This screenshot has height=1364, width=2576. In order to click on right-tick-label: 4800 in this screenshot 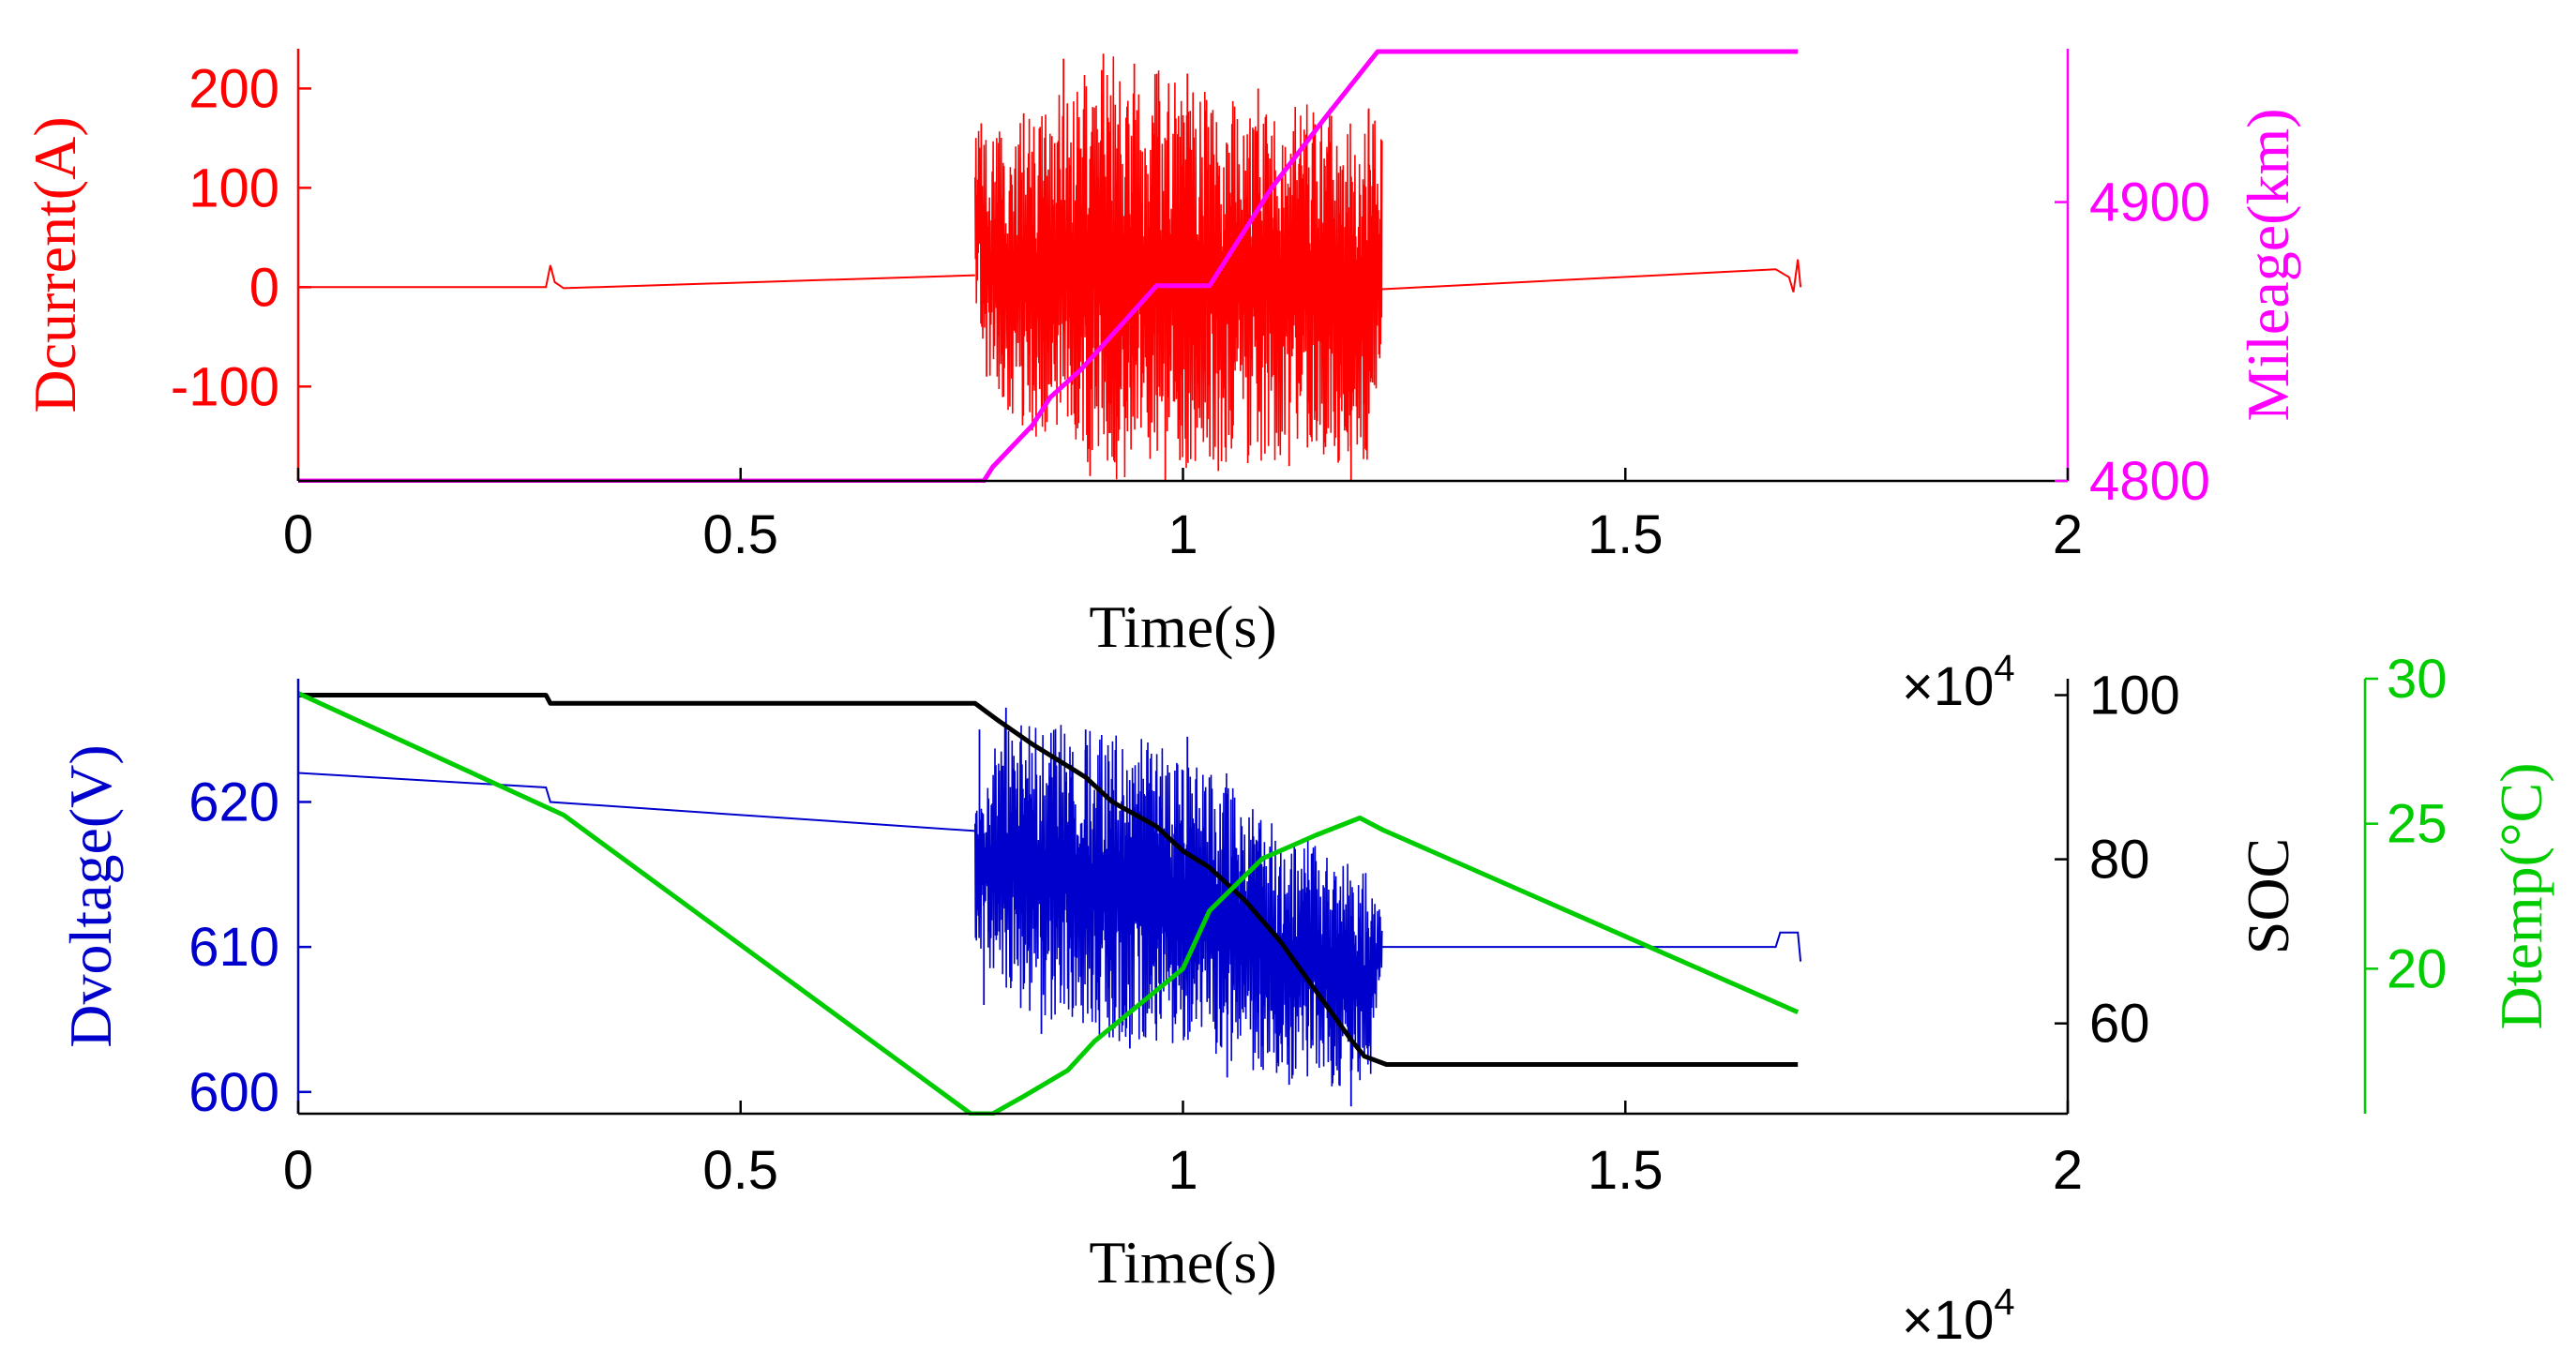, I will do `click(2149, 481)`.